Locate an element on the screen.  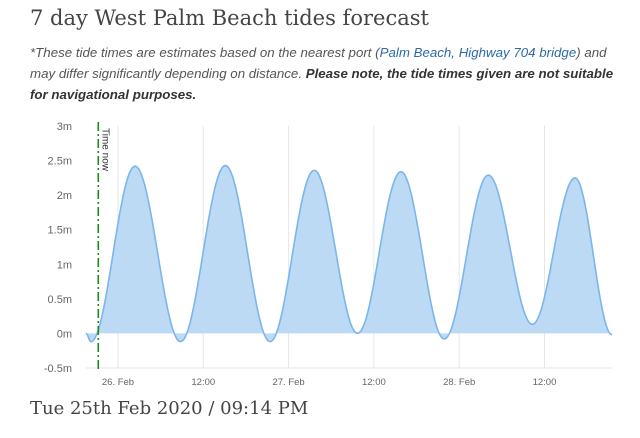
port-link: Palm Beach, Highway 704 bridge is located at coordinates (478, 52).